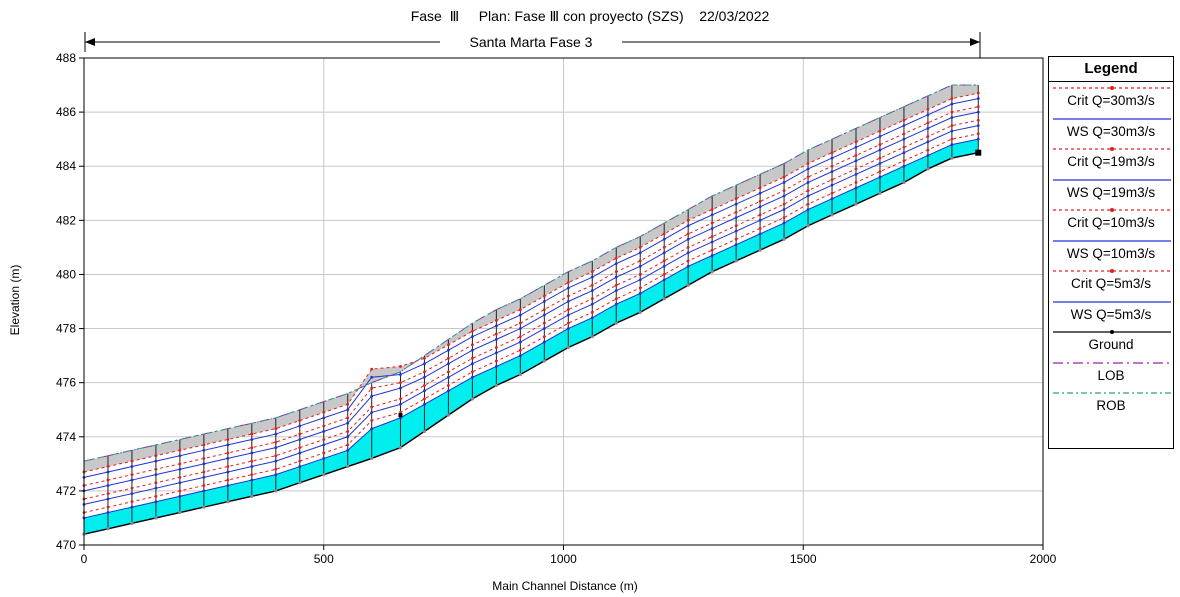 Image resolution: width=1180 pixels, height=597 pixels. What do you see at coordinates (978, 152) in the screenshot?
I see `ground-end-marker` at bounding box center [978, 152].